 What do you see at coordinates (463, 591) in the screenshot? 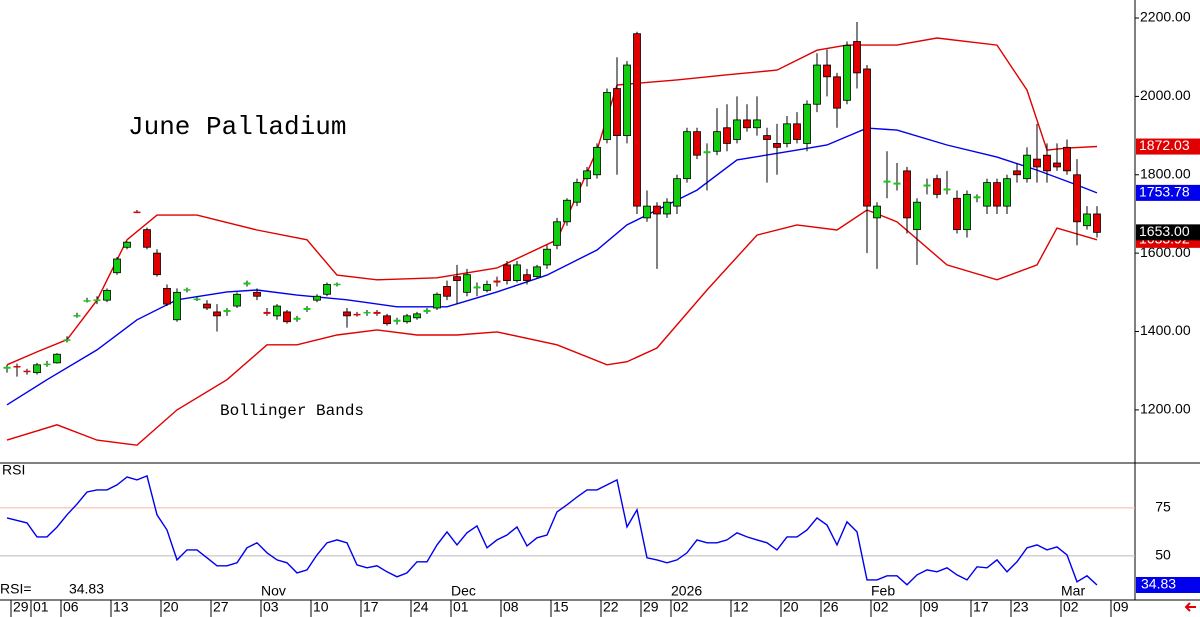
I see `month-label: Dec` at bounding box center [463, 591].